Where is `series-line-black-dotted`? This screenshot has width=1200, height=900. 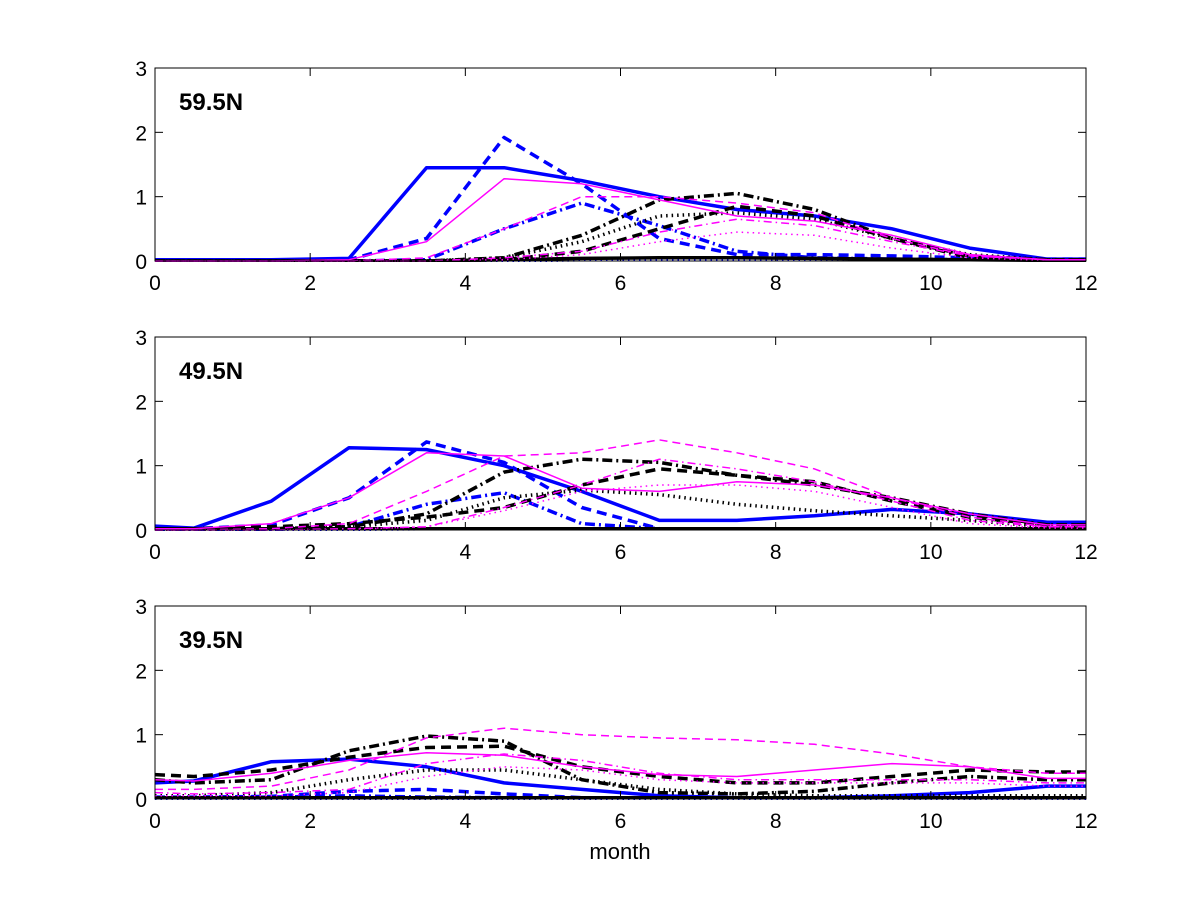 series-line-black-dotted is located at coordinates (620, 783).